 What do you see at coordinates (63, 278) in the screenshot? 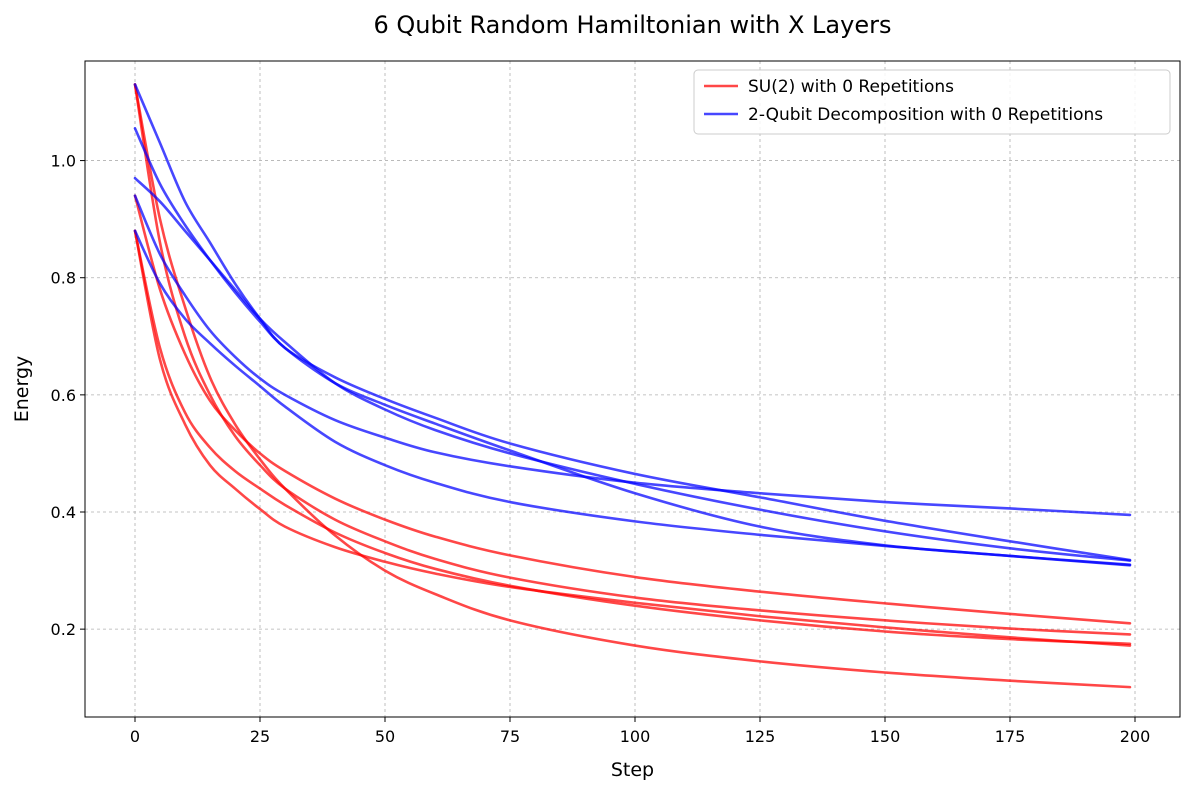
I see `y-tick-label: 0.8` at bounding box center [63, 278].